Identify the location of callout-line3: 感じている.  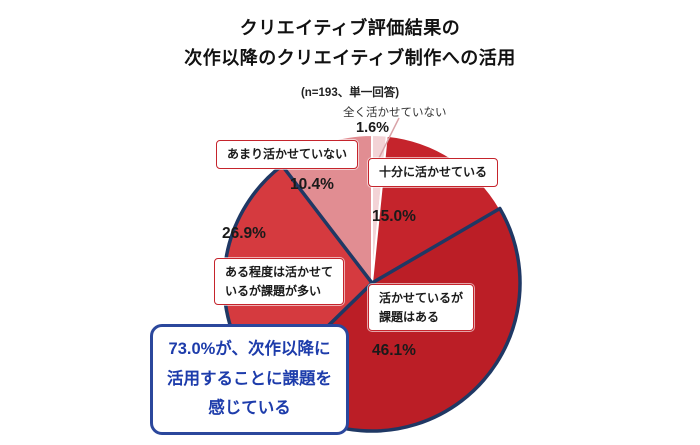
(249, 408).